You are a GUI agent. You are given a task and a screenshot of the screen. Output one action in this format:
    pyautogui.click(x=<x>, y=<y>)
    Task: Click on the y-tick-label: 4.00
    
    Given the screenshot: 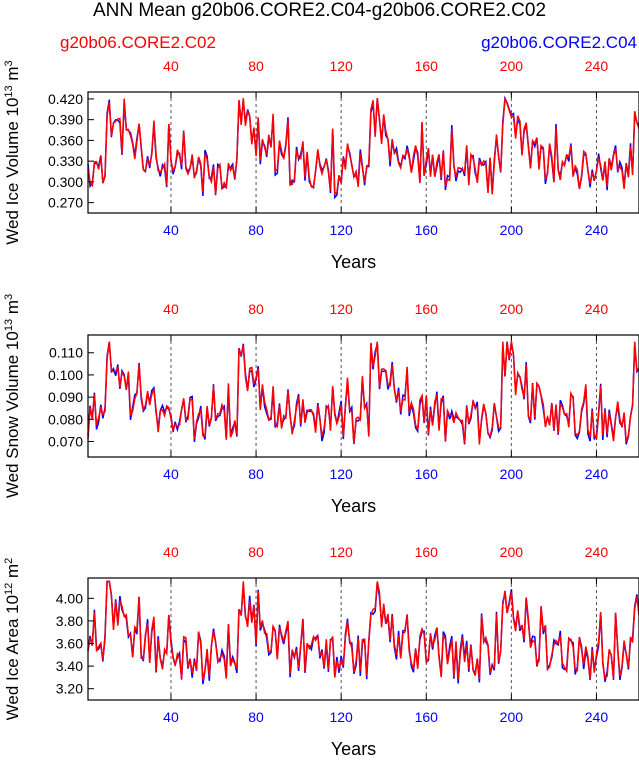 What is the action you would take?
    pyautogui.click(x=69, y=598)
    